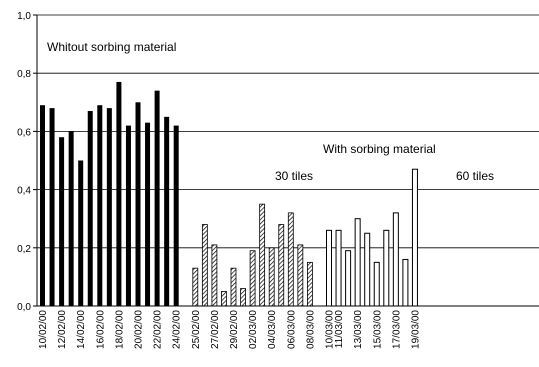  I want to click on x-tick-label: 02/03/00, so click(253, 329).